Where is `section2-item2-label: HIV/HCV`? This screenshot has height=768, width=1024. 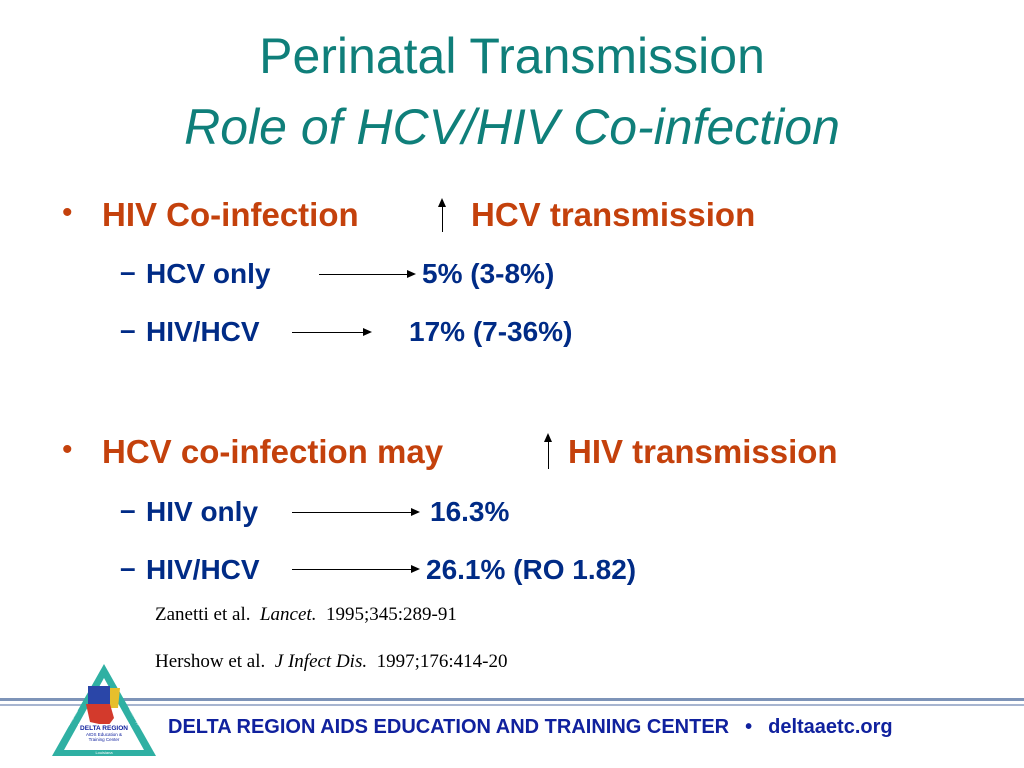
section2-item2-label: HIV/HCV is located at coordinates (203, 569).